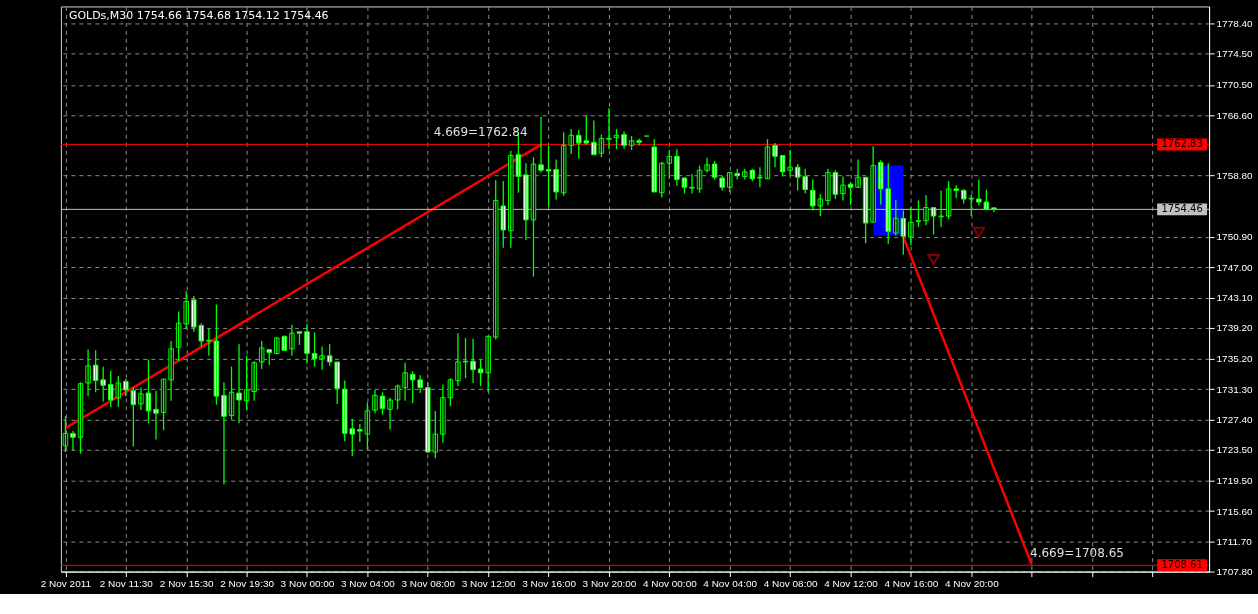 The image size is (1258, 614). What do you see at coordinates (198, 16) in the screenshot?
I see `chart-title: GOLDs,M30 1754.66 1754.68 1754.12 1754.46` at bounding box center [198, 16].